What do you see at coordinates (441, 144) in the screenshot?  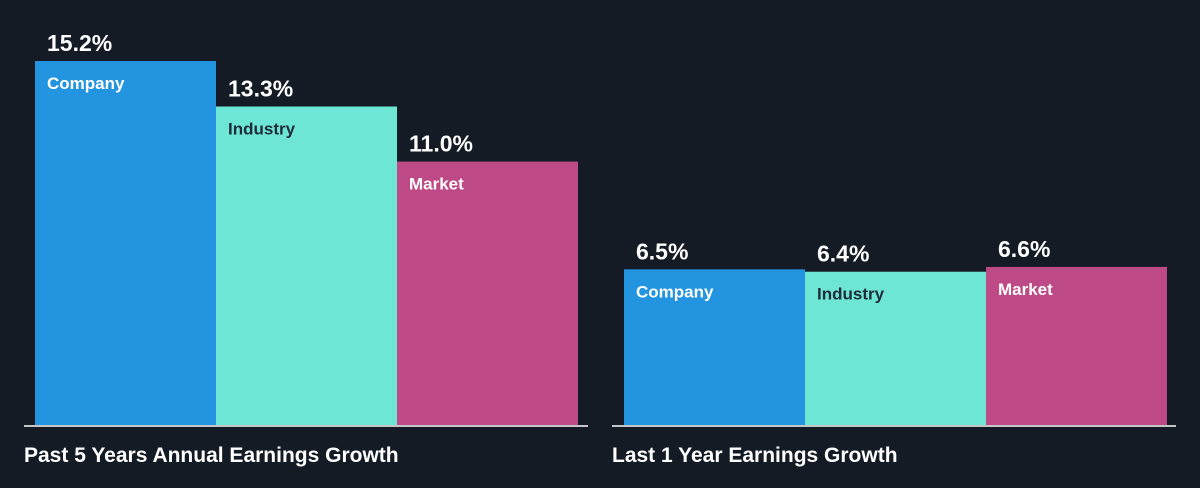 I see `value-label-market: 11.0%` at bounding box center [441, 144].